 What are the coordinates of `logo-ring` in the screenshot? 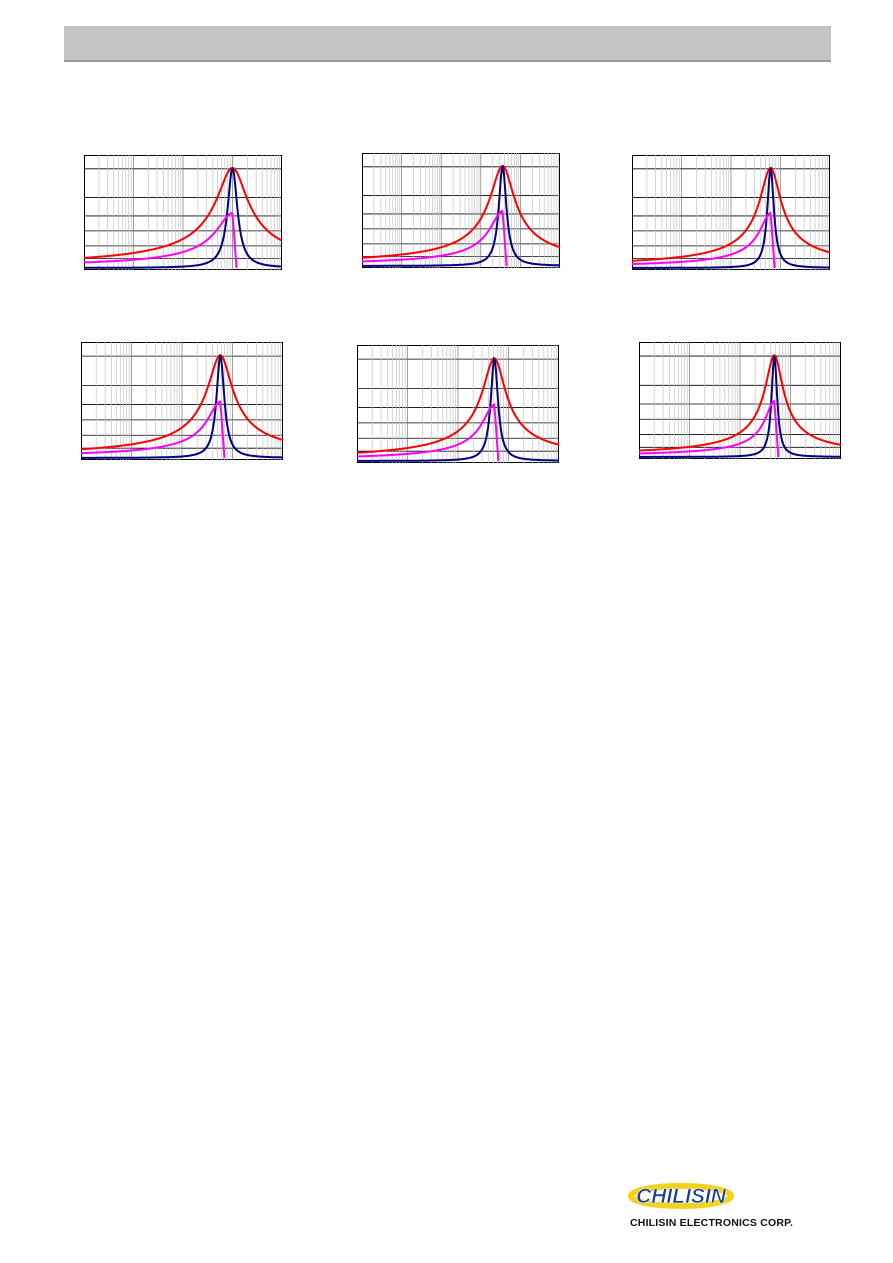 It's located at (681, 1196).